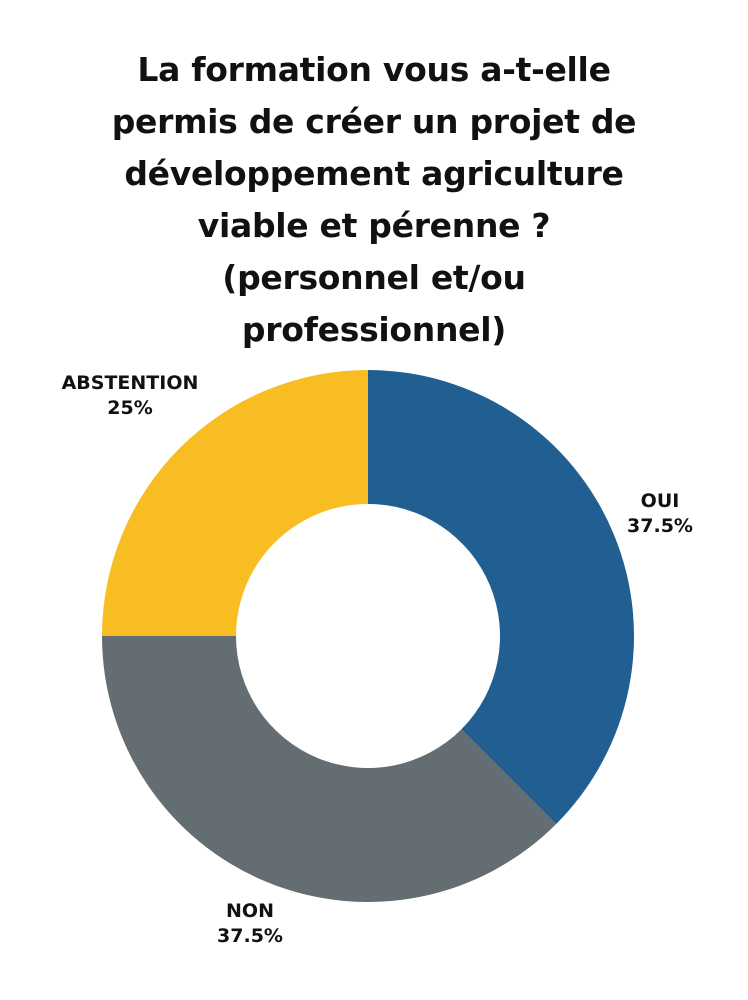  I want to click on slice-percent-non: 37.5%, so click(250, 936).